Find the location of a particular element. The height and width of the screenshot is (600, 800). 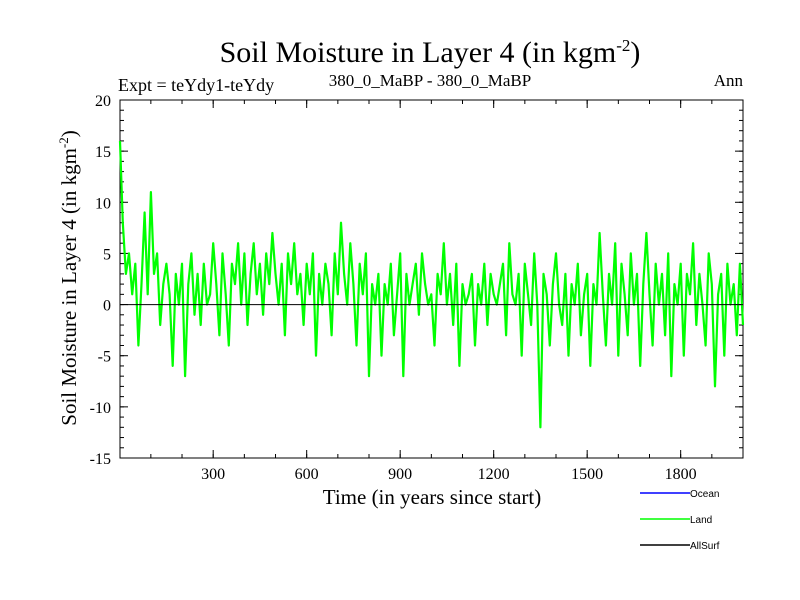

x-tick-label: 600 is located at coordinates (307, 474).